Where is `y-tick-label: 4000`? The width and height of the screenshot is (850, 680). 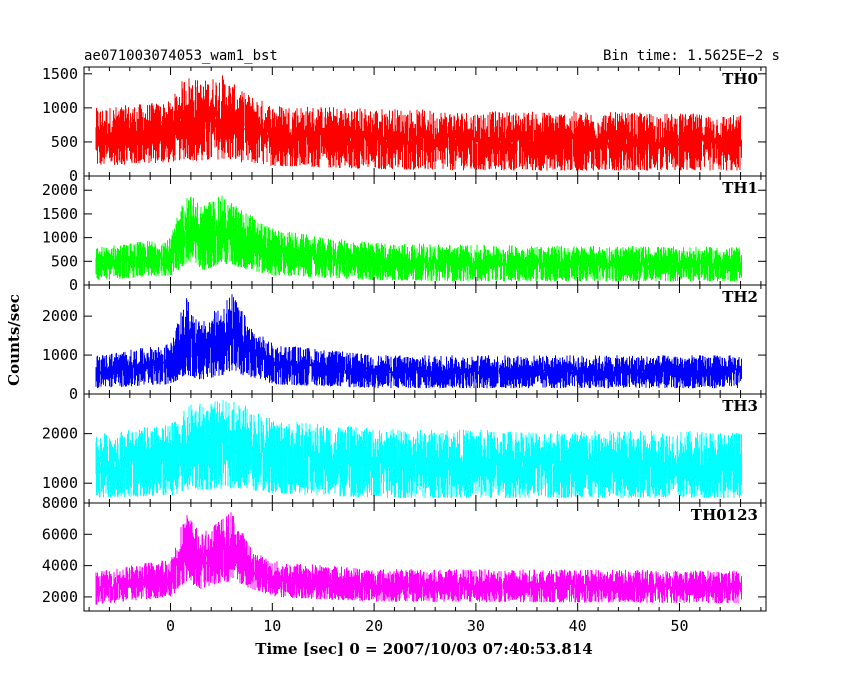 y-tick-label: 4000 is located at coordinates (60, 566).